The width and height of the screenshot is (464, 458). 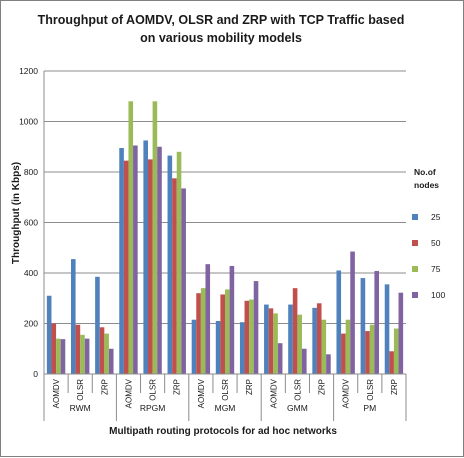 What do you see at coordinates (31, 172) in the screenshot?
I see `y-tick-label: 800` at bounding box center [31, 172].